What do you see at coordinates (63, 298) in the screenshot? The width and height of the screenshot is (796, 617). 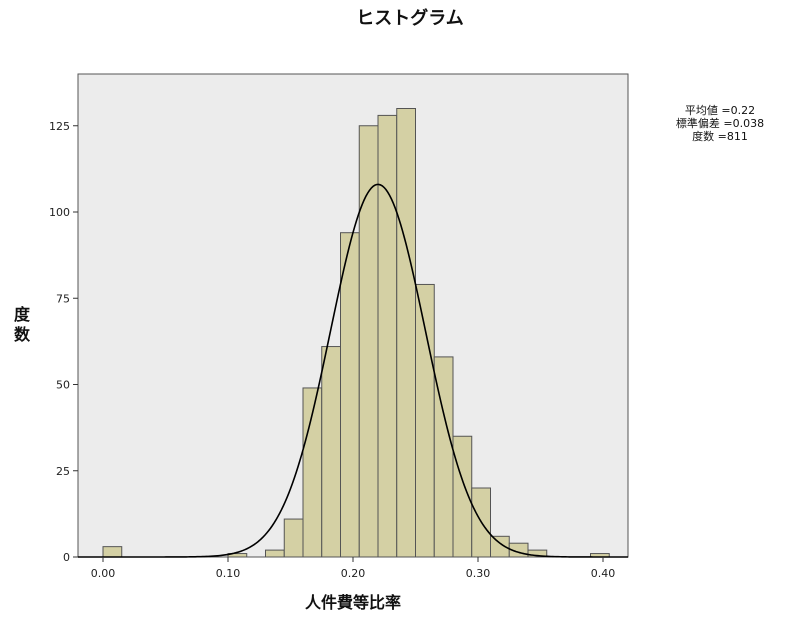 I see `y-tick-label: 75` at bounding box center [63, 298].